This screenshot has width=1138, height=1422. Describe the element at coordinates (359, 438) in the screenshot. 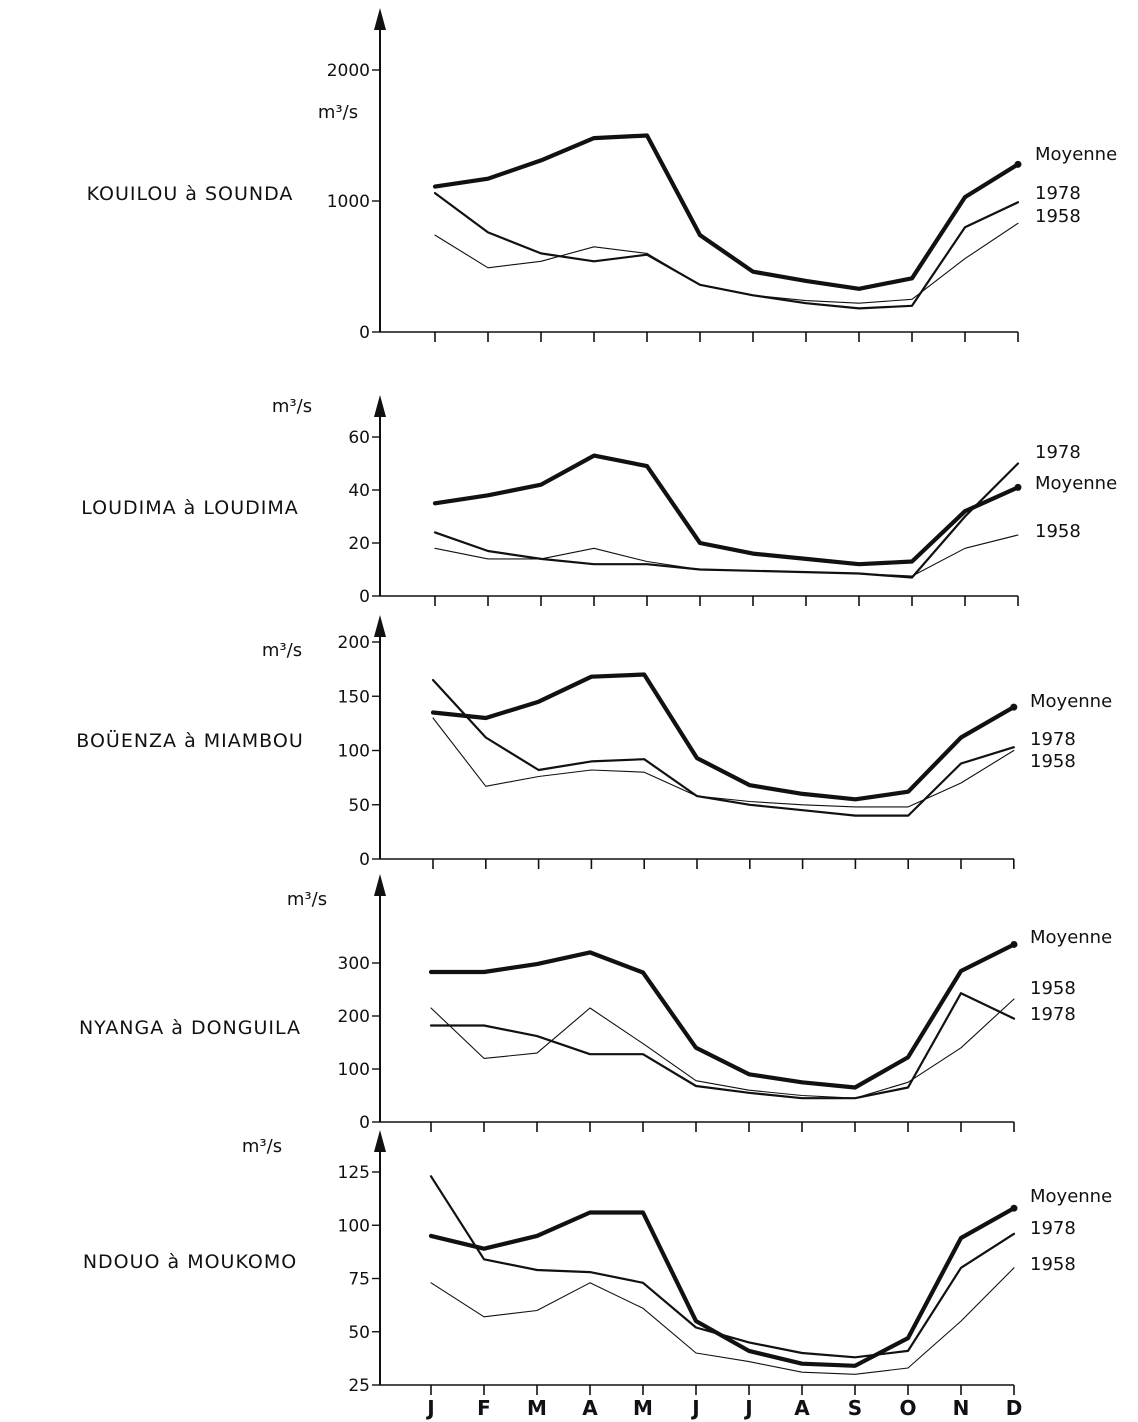

I see `y-tick-label: 60` at that location.